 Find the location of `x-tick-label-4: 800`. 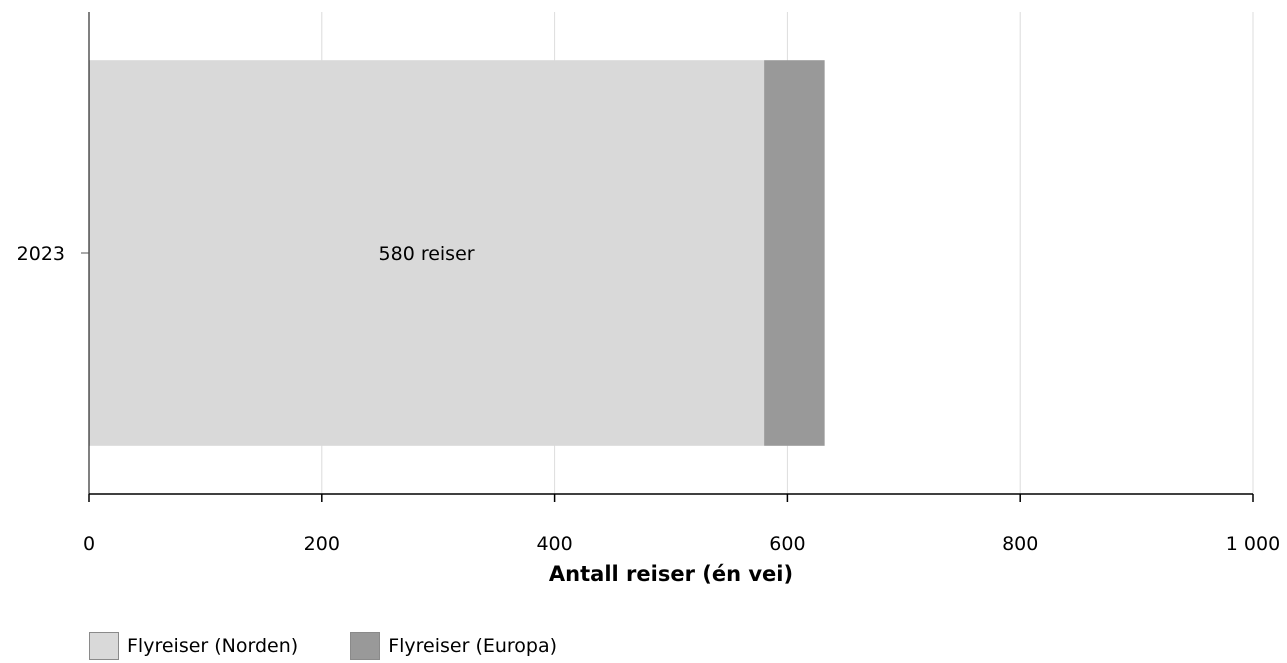

x-tick-label-4: 800 is located at coordinates (1020, 544).